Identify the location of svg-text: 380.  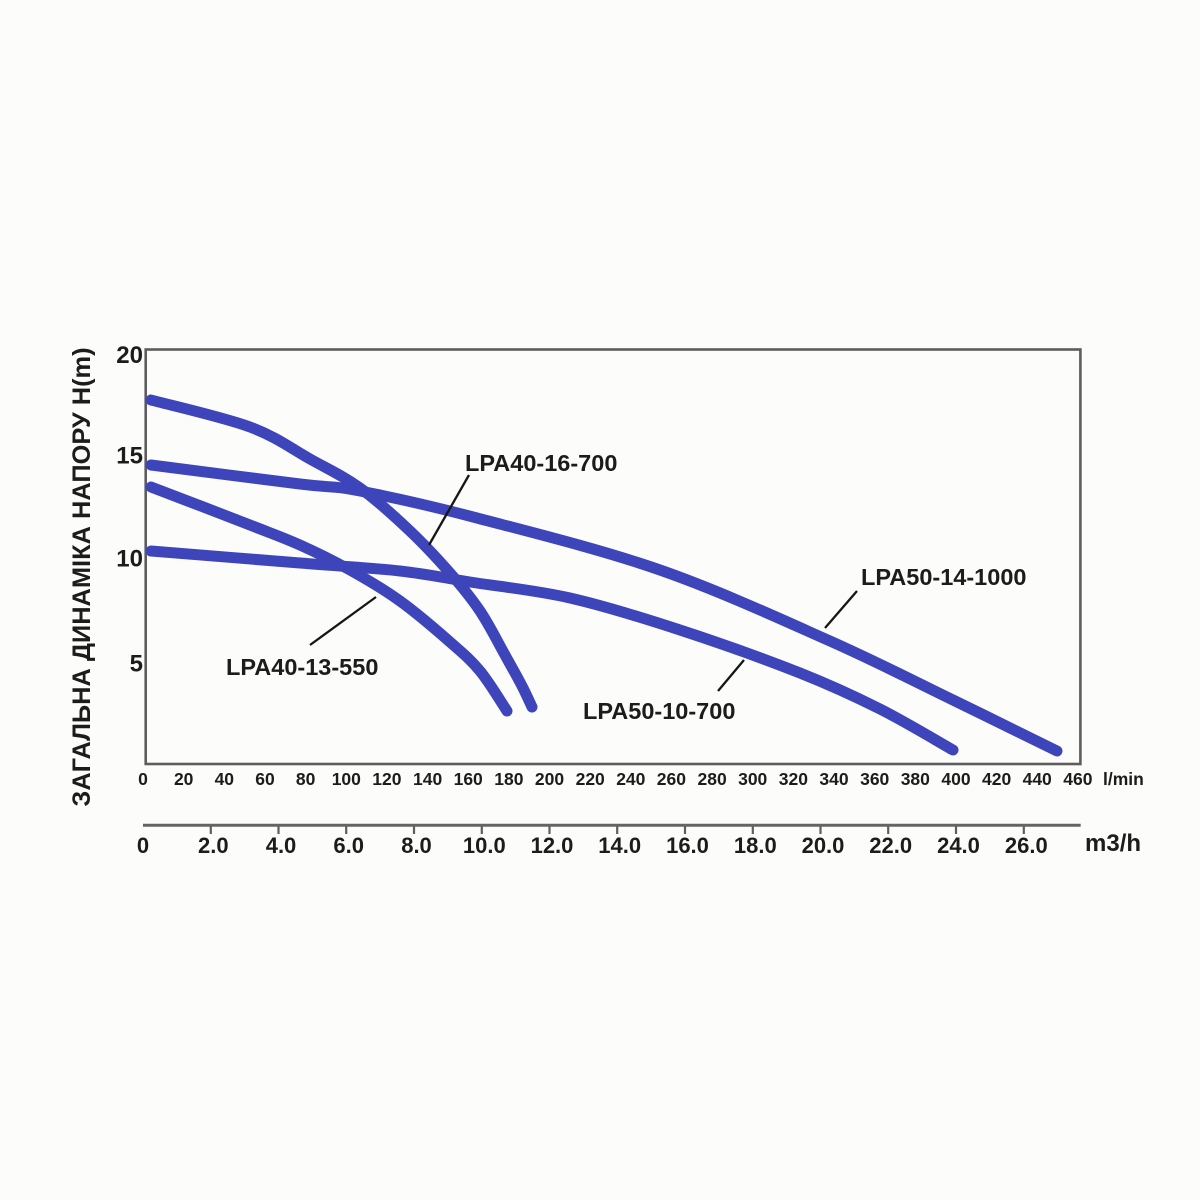
(915, 779).